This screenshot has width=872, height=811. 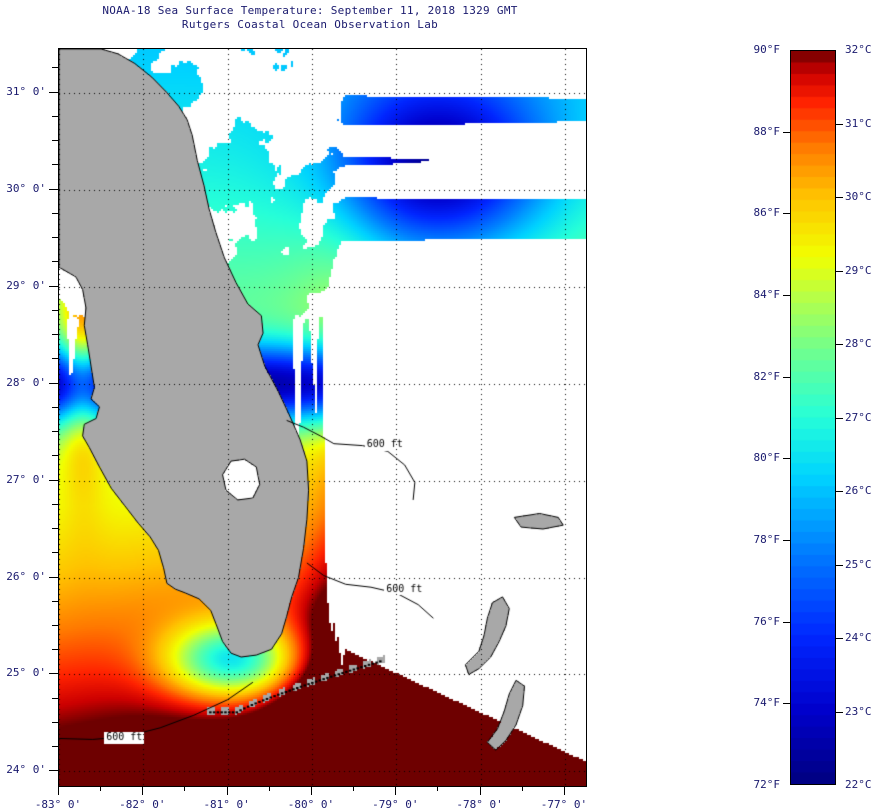 What do you see at coordinates (310, 24) in the screenshot?
I see `title-line-2: Rutgers Coastal Ocean Observation Lab` at bounding box center [310, 24].